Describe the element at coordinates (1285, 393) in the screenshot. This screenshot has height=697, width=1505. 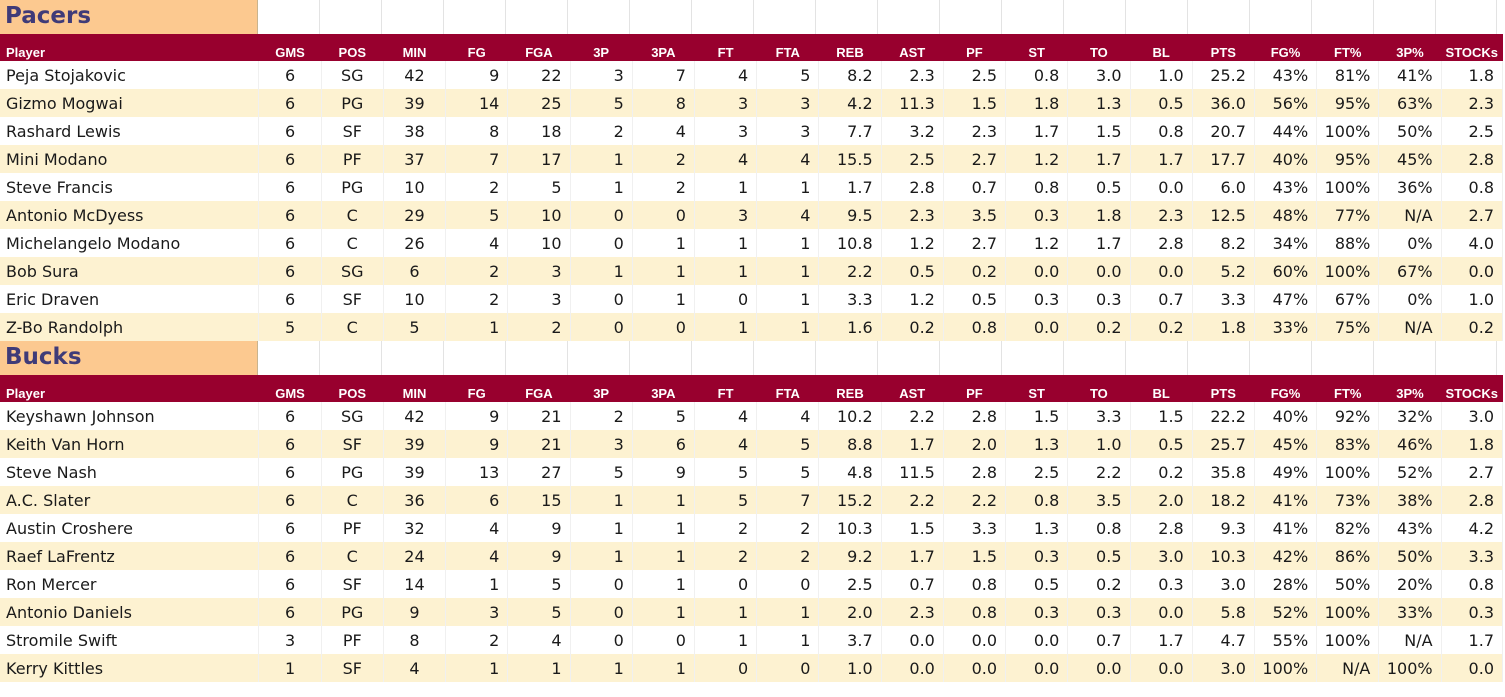
I see `column-header-field-goal-pct: FG%` at that location.